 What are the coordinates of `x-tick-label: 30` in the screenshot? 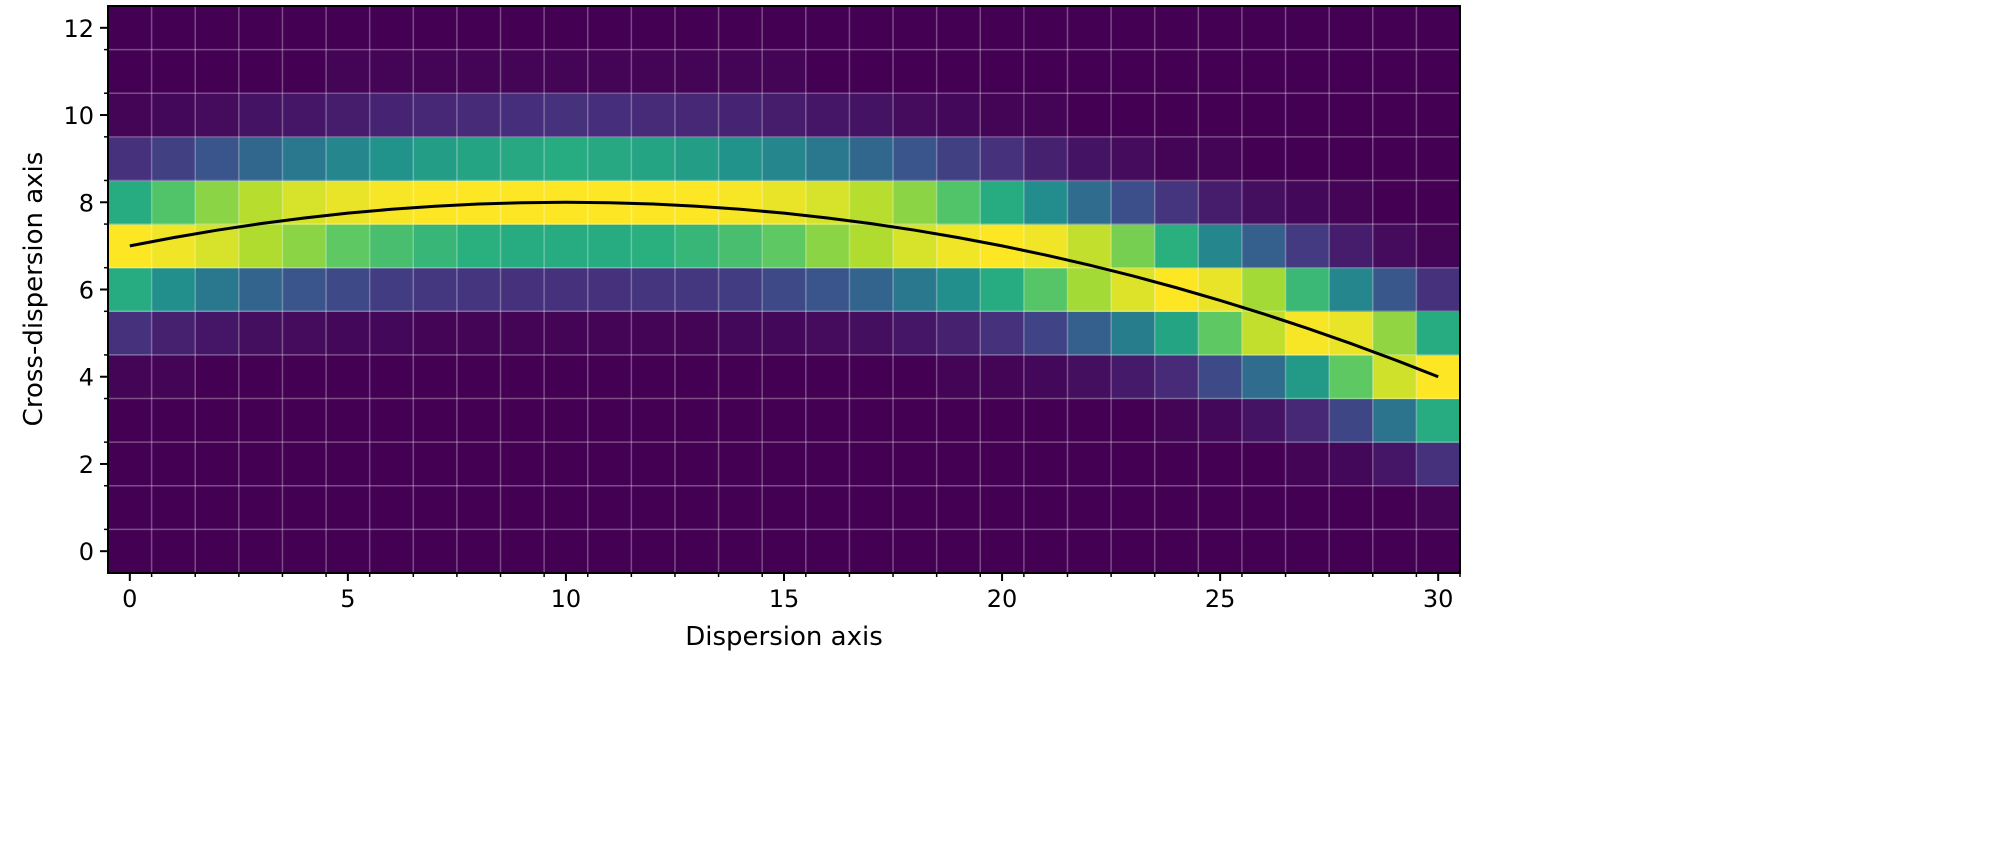 It's located at (1438, 599).